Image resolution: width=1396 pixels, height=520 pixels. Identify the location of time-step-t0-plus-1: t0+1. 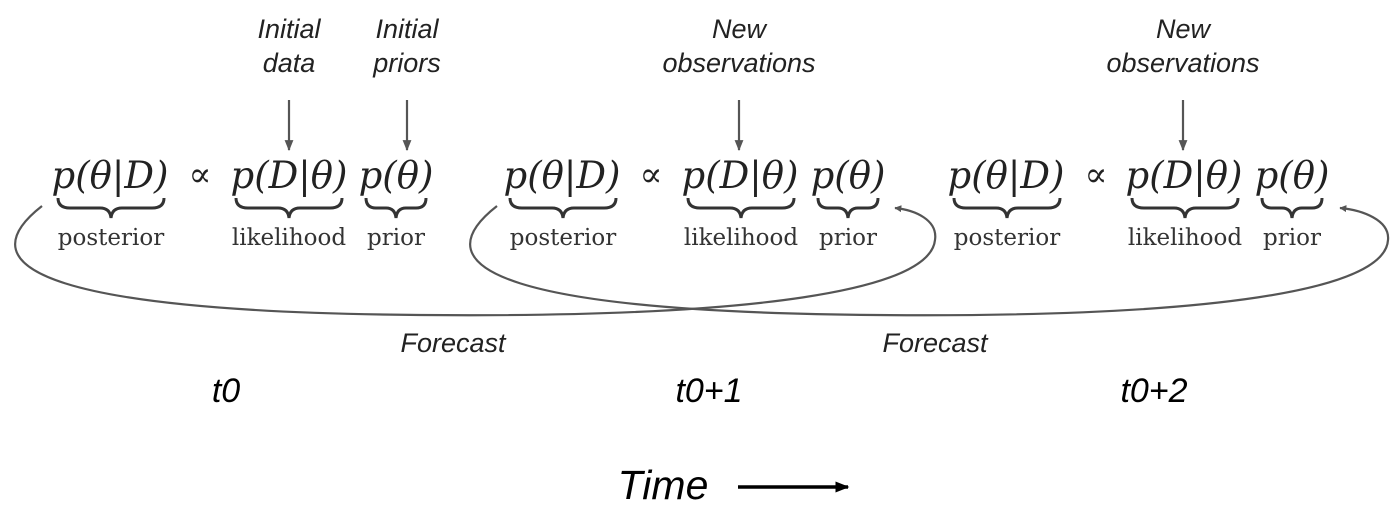
(708, 391).